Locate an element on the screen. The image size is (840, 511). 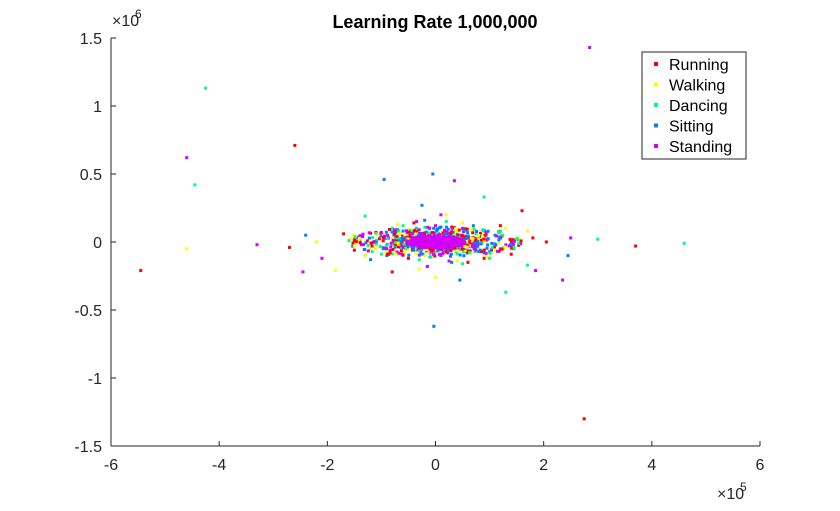
legend-marker-sitting is located at coordinates (656, 125).